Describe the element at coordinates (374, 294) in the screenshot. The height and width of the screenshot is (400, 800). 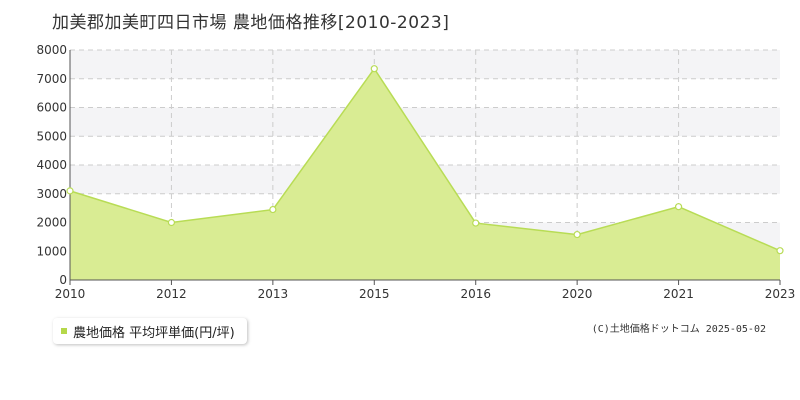
I see `x-tick-label: 2015` at that location.